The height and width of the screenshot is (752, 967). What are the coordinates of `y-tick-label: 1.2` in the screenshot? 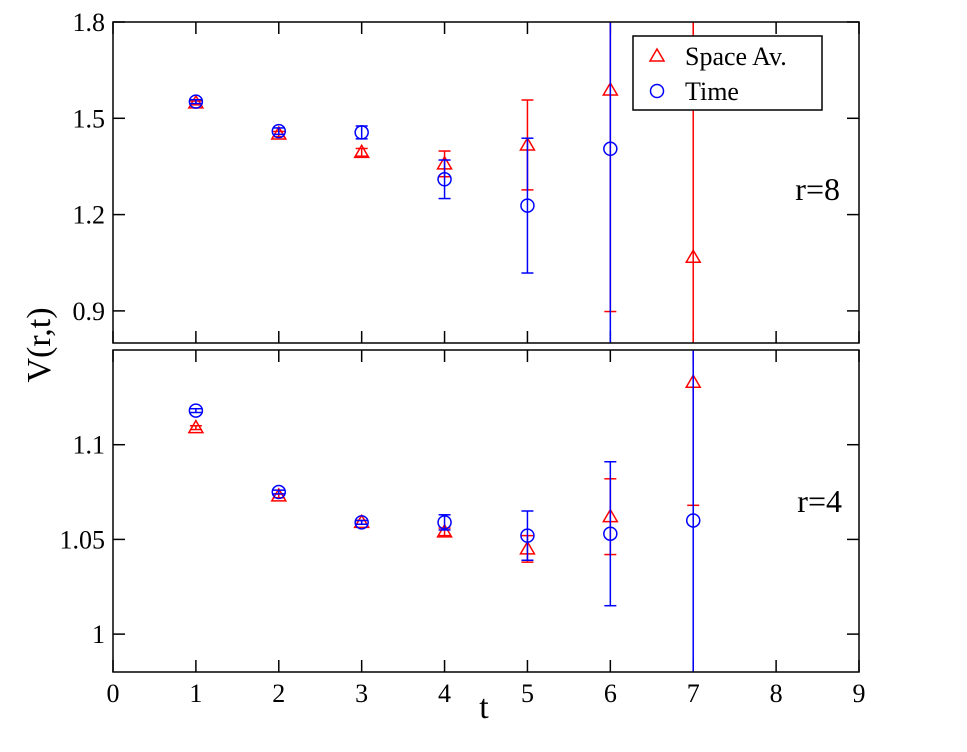 It's located at (89, 215).